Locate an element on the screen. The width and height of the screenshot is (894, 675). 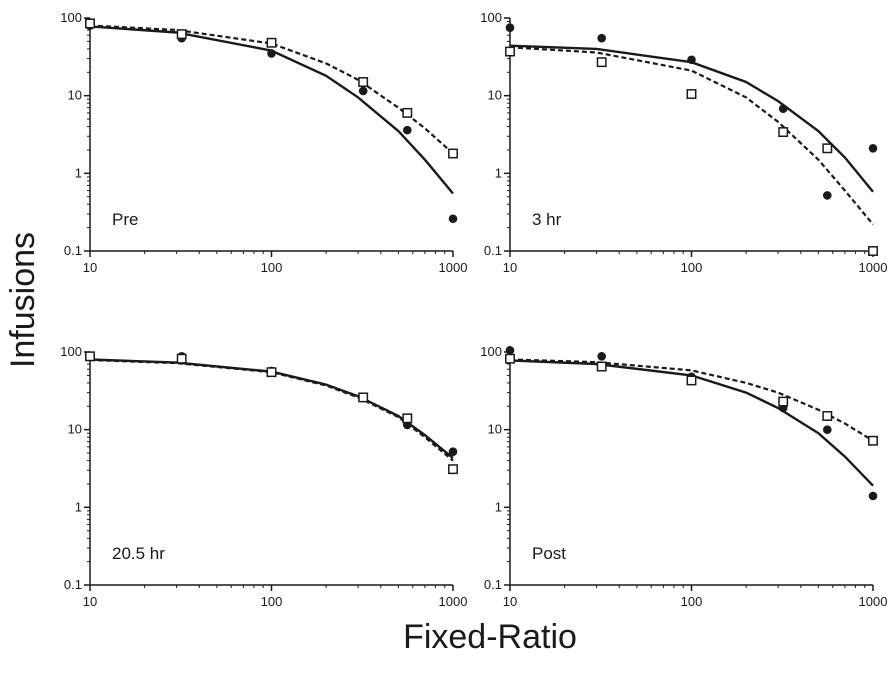
panel-label: 20.5 hr is located at coordinates (138, 553).